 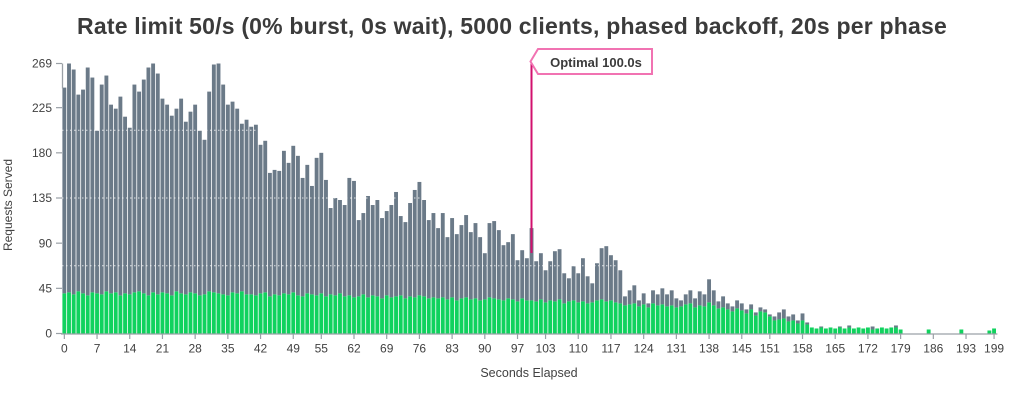 What do you see at coordinates (261, 349) in the screenshot?
I see `x-tick-label: 42` at bounding box center [261, 349].